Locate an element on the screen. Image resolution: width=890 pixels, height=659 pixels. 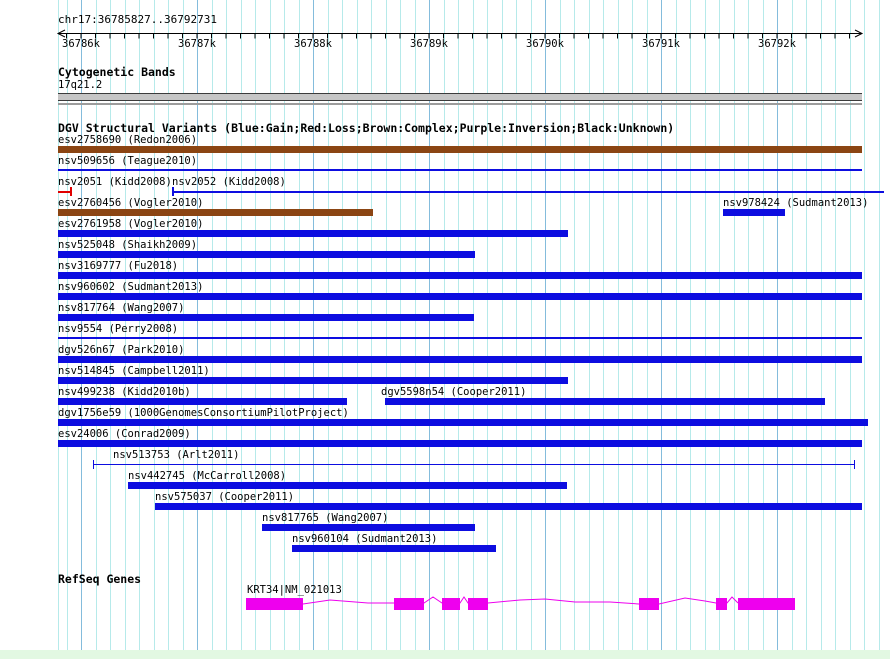
variant-label: nsv442745 (McCarroll2008) is located at coordinates (207, 476).